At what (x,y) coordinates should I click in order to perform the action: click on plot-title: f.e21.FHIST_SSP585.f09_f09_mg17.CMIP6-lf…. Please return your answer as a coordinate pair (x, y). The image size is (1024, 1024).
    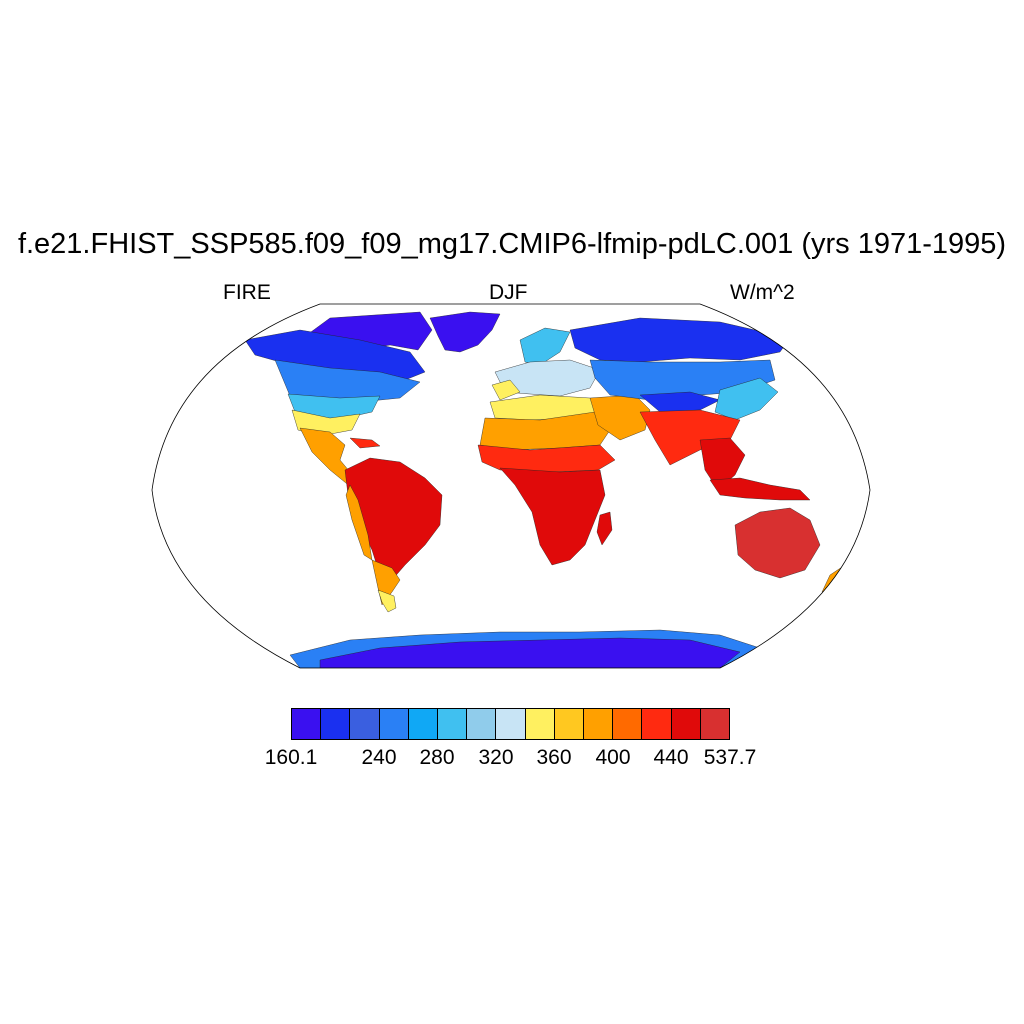
    Looking at the image, I should click on (512, 244).